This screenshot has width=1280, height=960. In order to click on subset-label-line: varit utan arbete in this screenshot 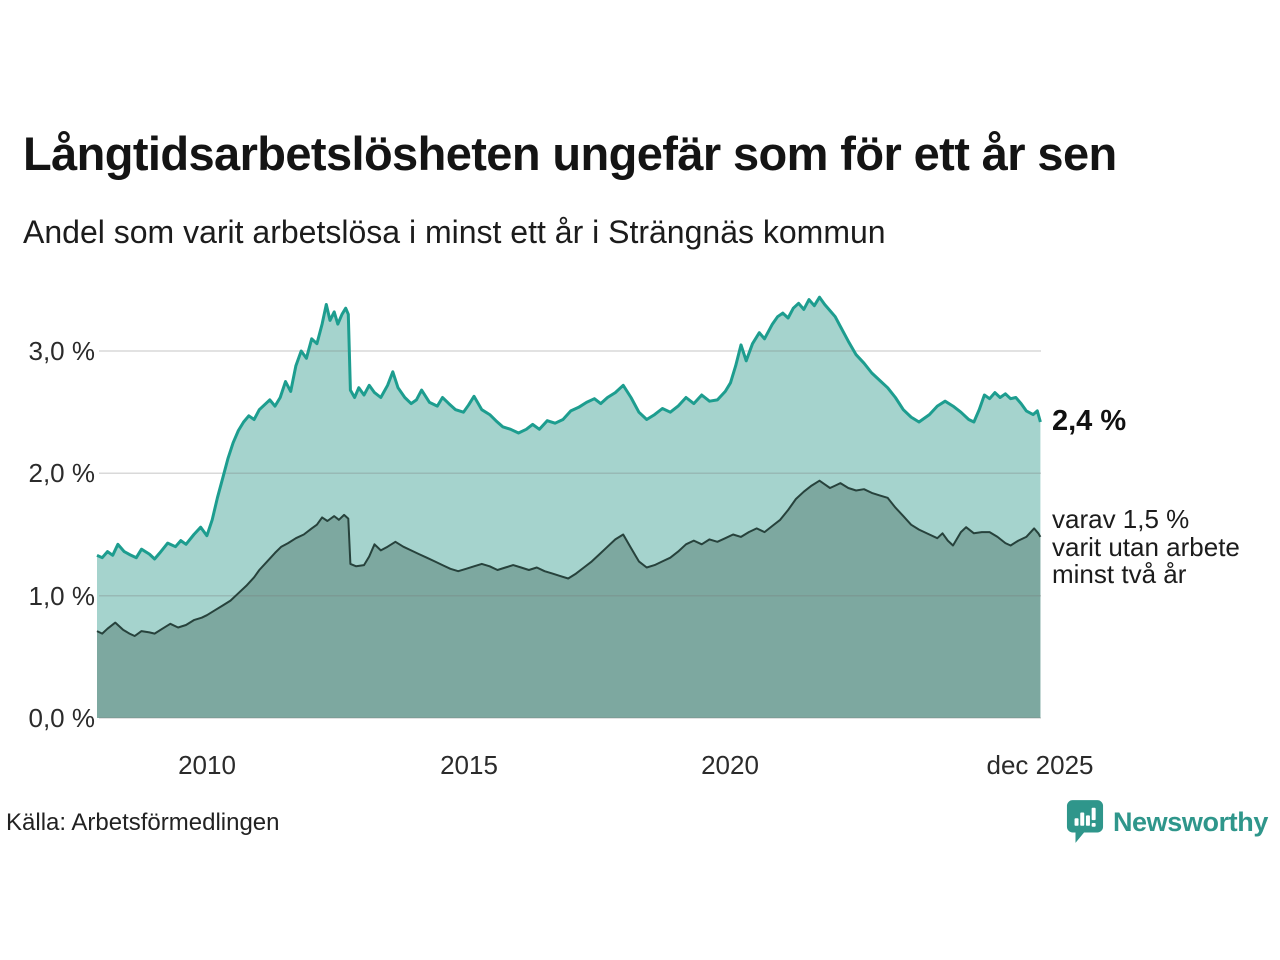, I will do `click(1146, 546)`.